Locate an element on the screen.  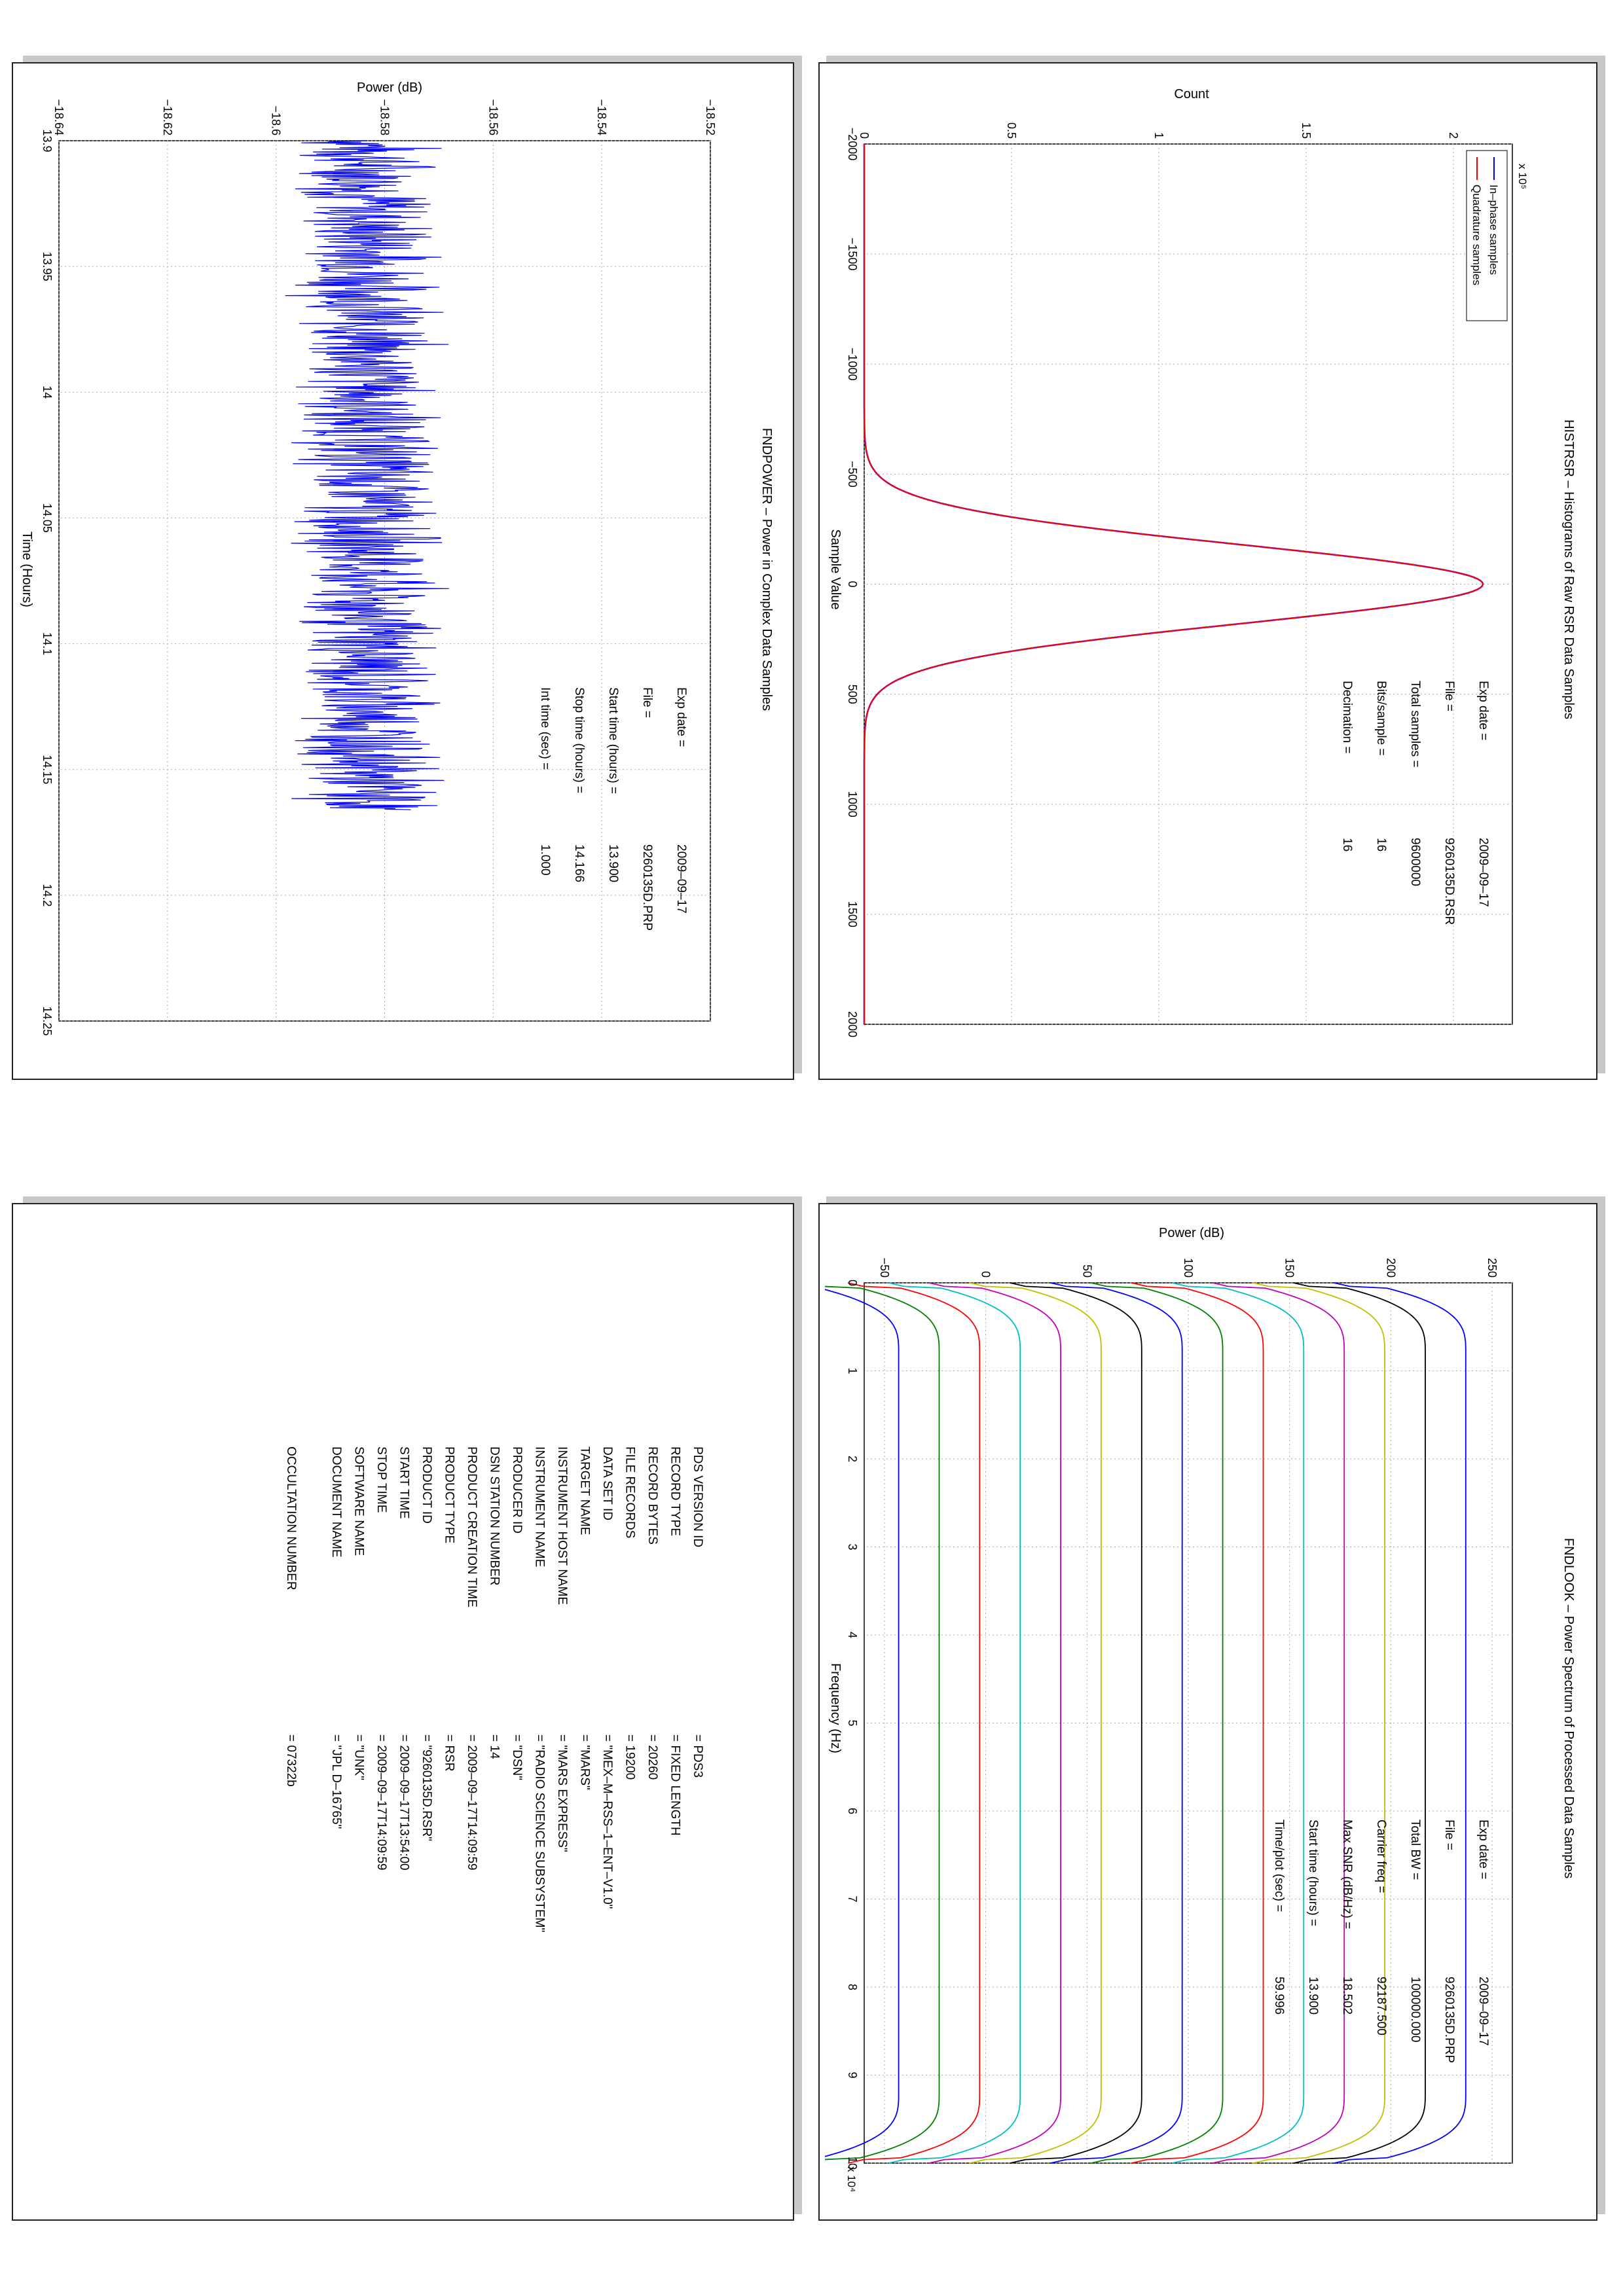
histogram-y-tick: 2 is located at coordinates (1453, 135).